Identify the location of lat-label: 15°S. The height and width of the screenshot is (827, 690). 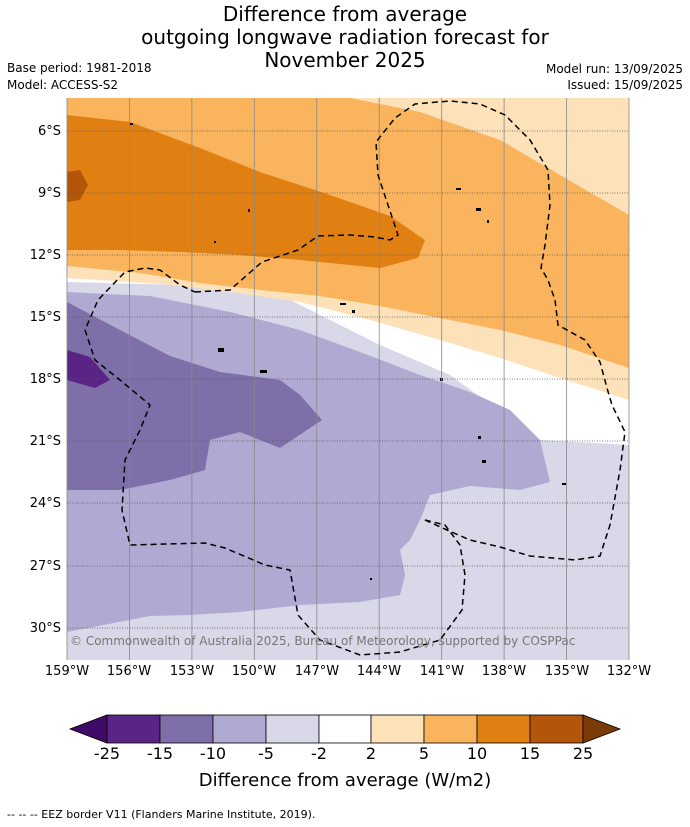
(45, 317).